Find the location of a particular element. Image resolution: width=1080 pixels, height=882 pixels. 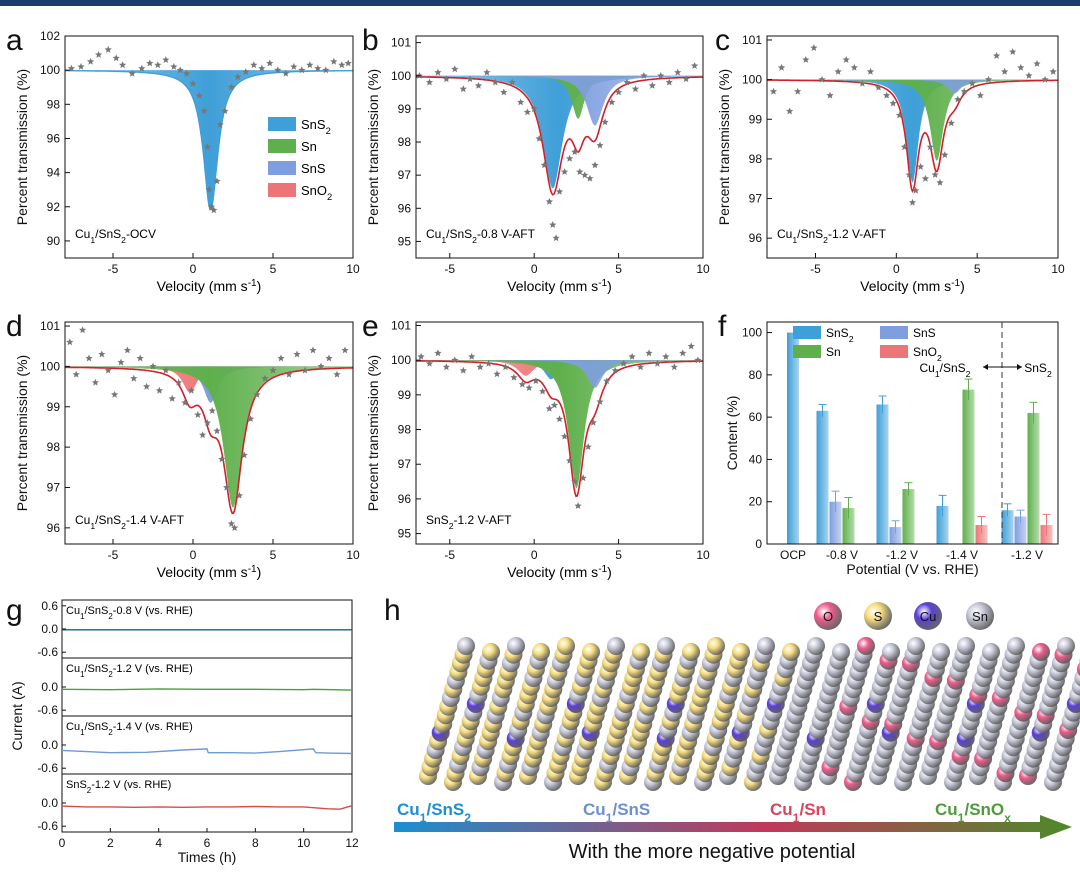

bar-SnO2 is located at coordinates (981, 534).